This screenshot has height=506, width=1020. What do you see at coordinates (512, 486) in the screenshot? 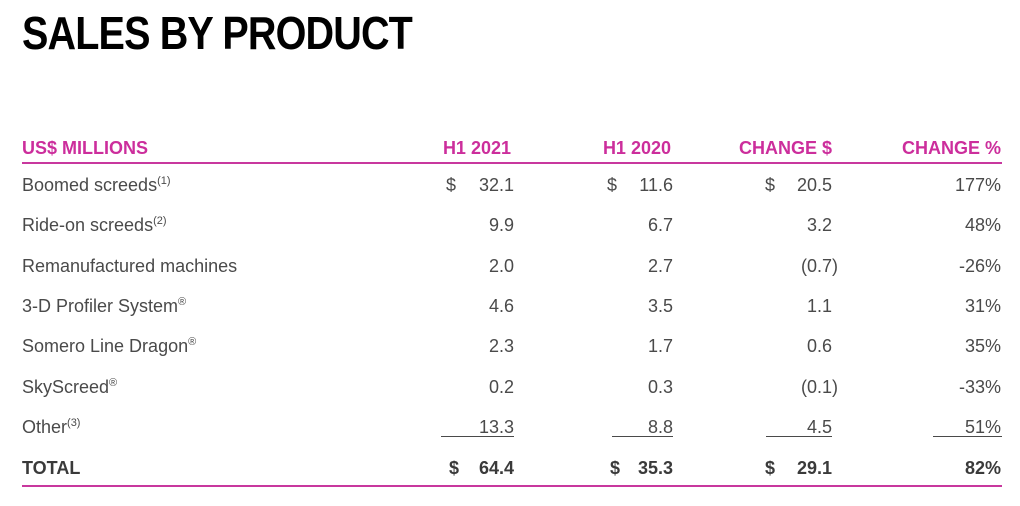
I see `footer-divider` at bounding box center [512, 486].